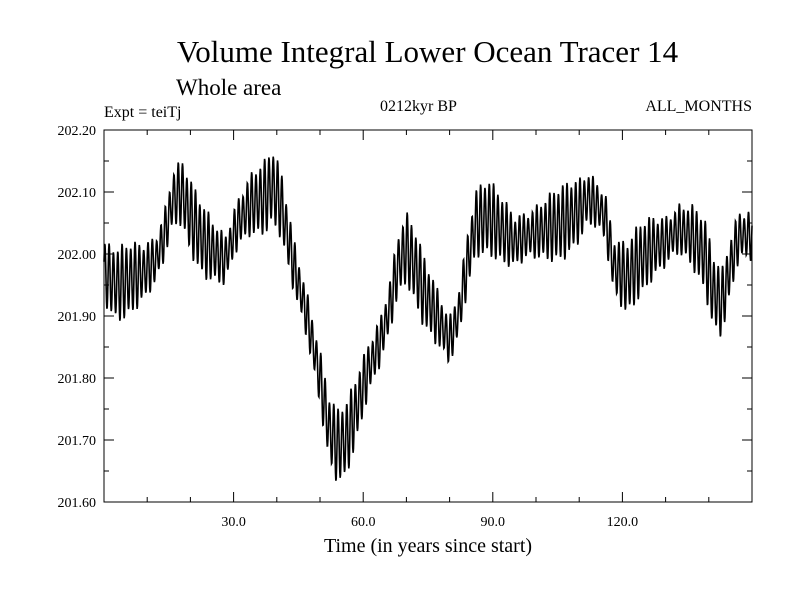 The image size is (800, 600). What do you see at coordinates (77, 317) in the screenshot?
I see `y-tick-label: 201.90` at bounding box center [77, 317].